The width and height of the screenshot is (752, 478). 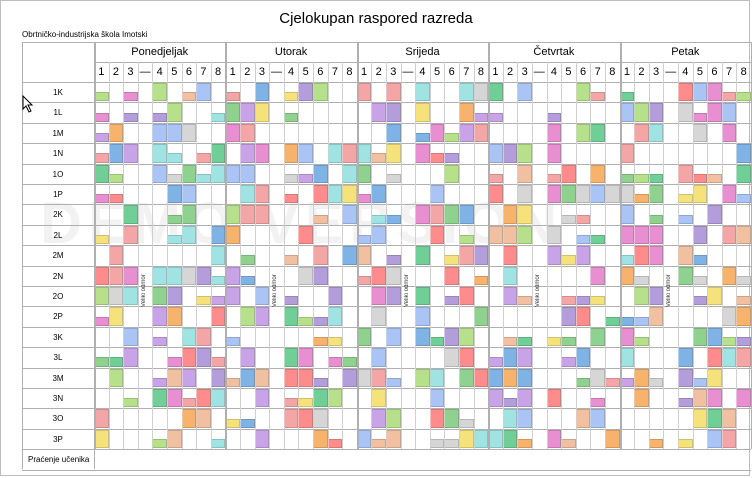 What do you see at coordinates (58, 113) in the screenshot?
I see `class-label: 1L` at bounding box center [58, 113].